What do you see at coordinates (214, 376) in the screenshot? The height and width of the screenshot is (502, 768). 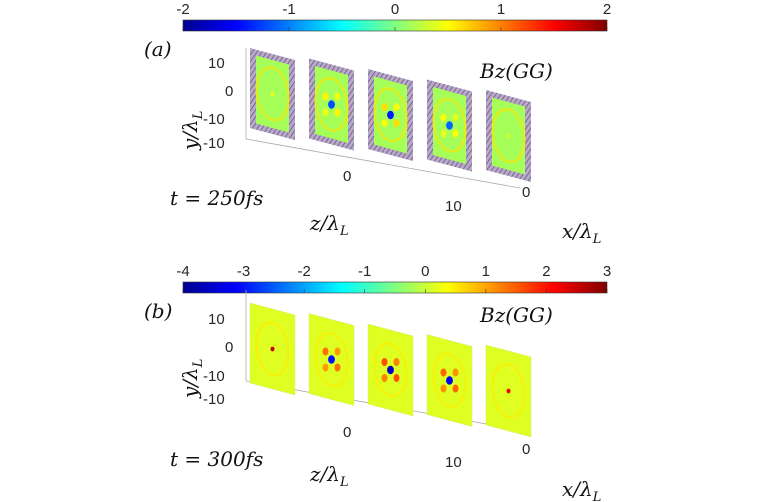 I see `y-tick-b-2: -10` at bounding box center [214, 376].